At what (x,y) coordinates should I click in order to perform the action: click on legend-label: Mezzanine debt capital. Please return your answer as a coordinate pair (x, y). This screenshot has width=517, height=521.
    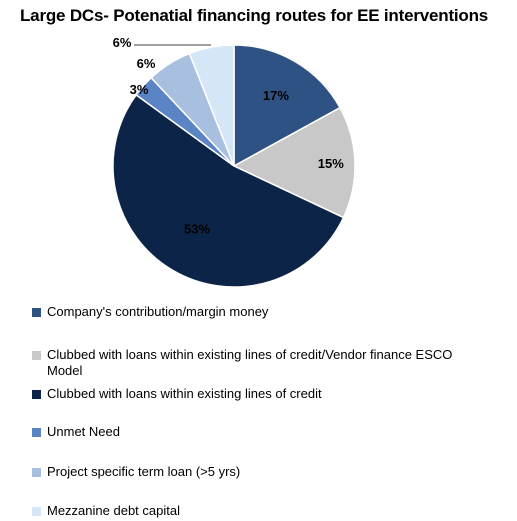
    Looking at the image, I should click on (113, 510).